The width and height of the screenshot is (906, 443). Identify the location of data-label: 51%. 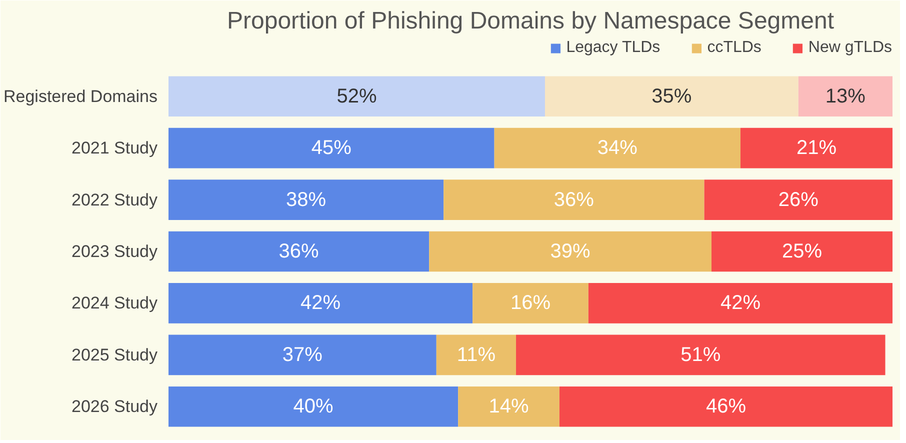
(700, 355).